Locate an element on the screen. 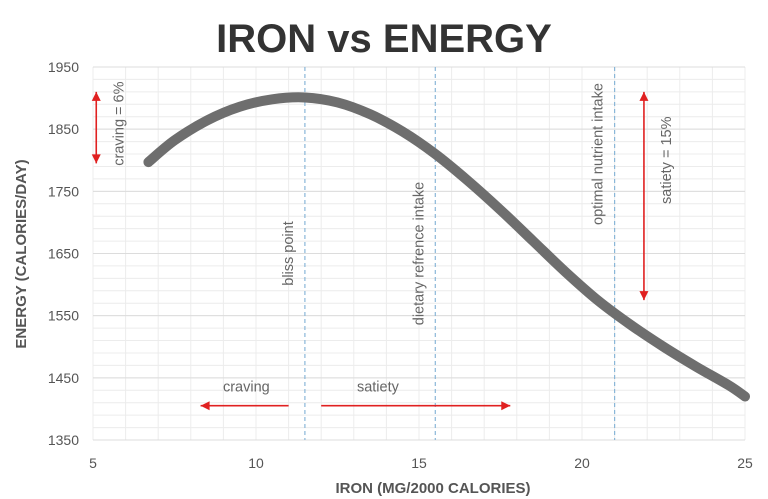 The width and height of the screenshot is (768, 499). y-tick-label: 1850 is located at coordinates (63, 129).